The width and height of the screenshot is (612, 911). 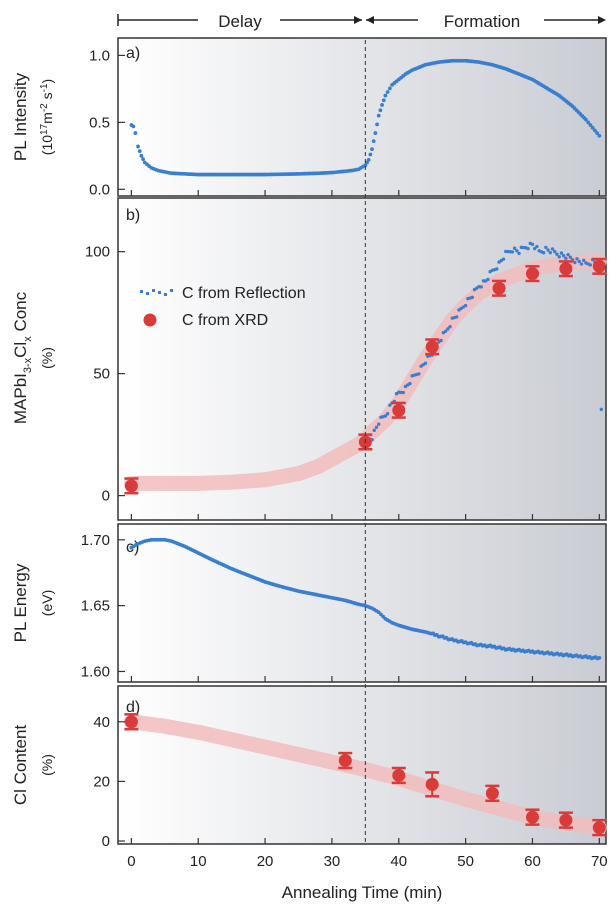 What do you see at coordinates (20, 602) in the screenshot?
I see `y-axis-label: PL Energy` at bounding box center [20, 602].